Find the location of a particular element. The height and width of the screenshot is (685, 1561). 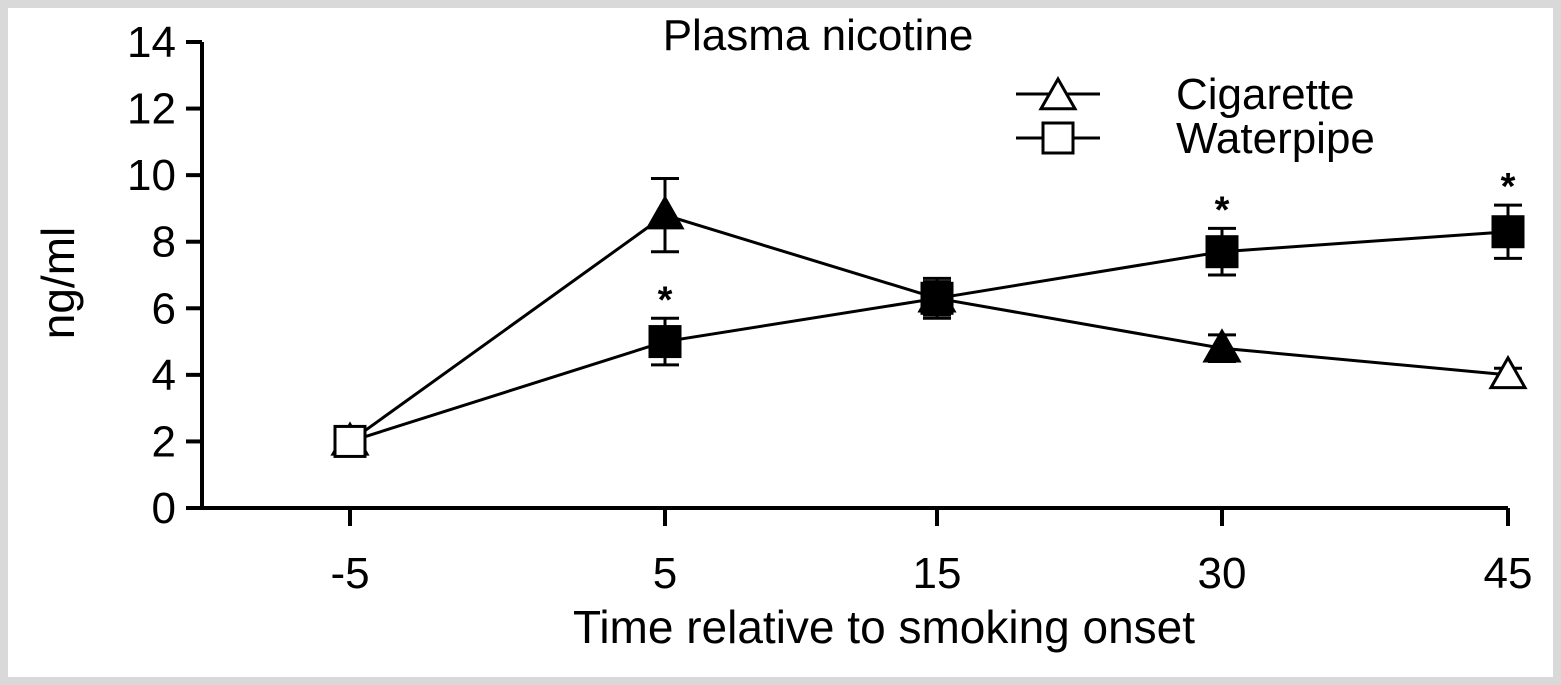

x-tick-label: 15 is located at coordinates (937, 573).